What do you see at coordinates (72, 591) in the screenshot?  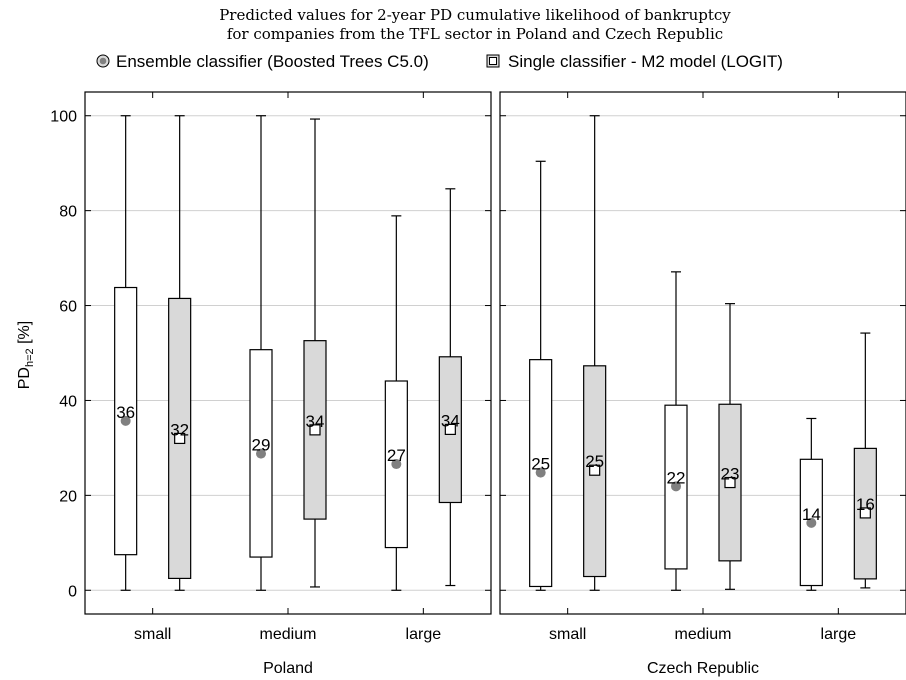 I see `y-tick-label: 0` at bounding box center [72, 591].